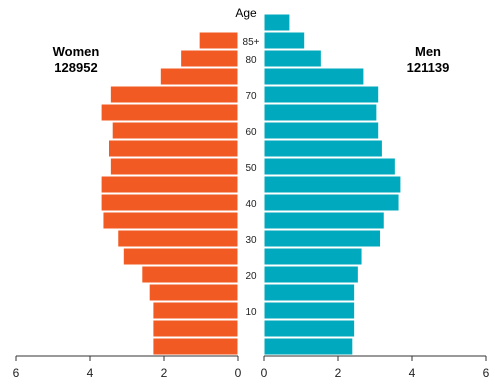 This screenshot has width=491, height=383. I want to click on men-total: 121139, so click(428, 67).